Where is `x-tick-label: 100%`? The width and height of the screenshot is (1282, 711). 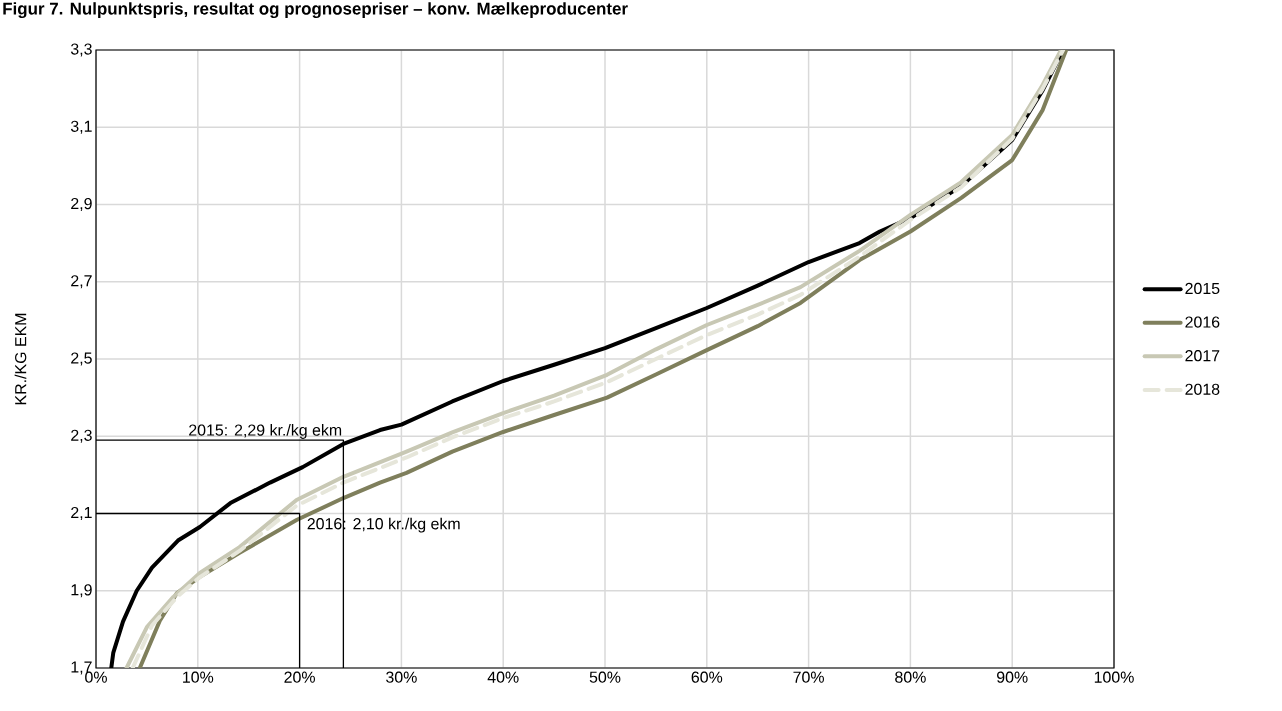
x-tick-label: 100% is located at coordinates (1114, 677).